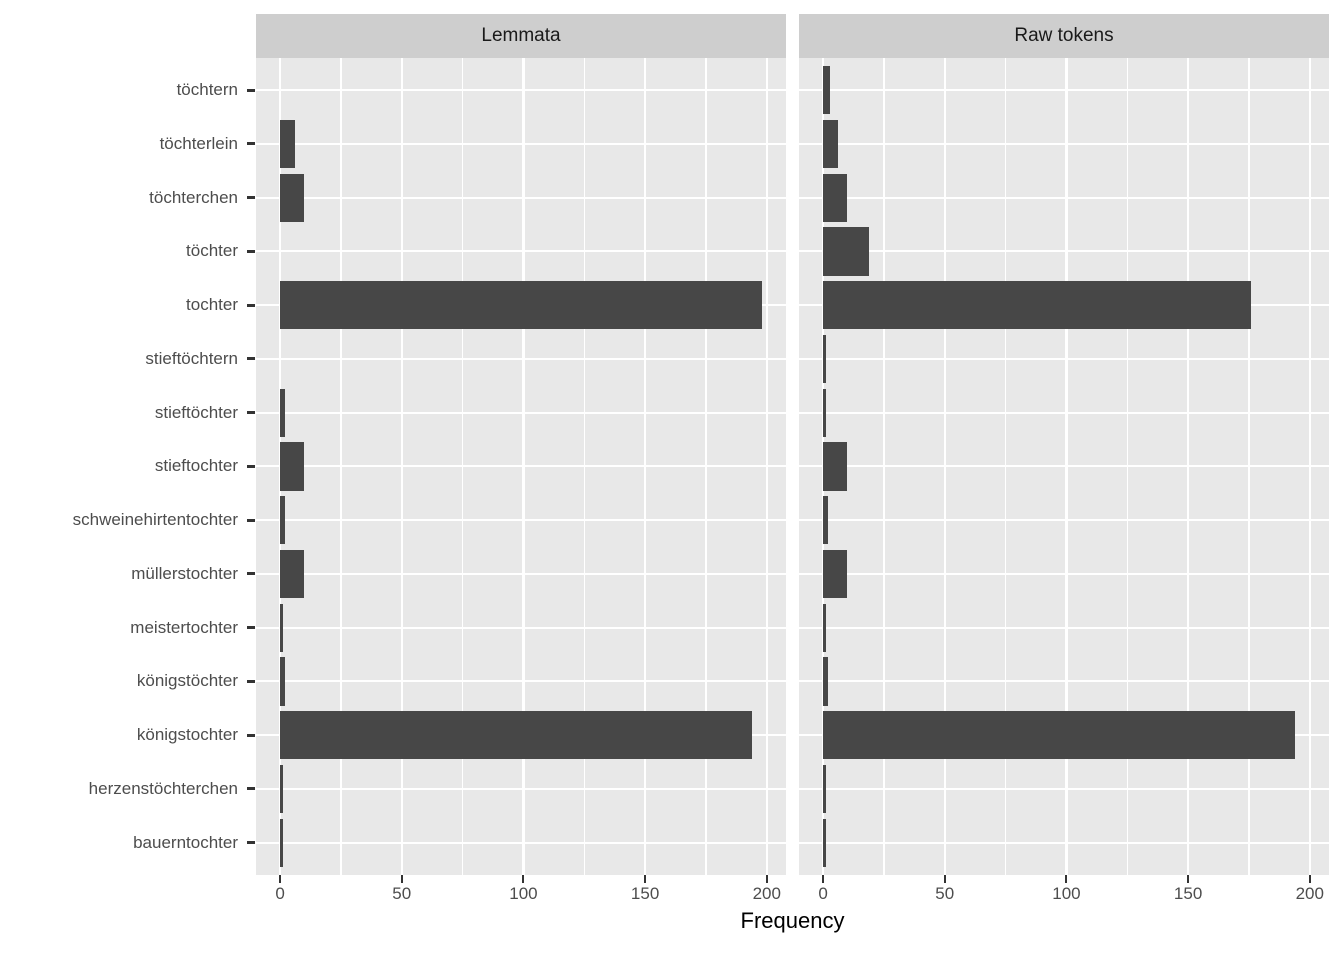 This screenshot has width=1344, height=960. Describe the element at coordinates (187, 681) in the screenshot. I see `y-tick-label: königstöchter` at that location.